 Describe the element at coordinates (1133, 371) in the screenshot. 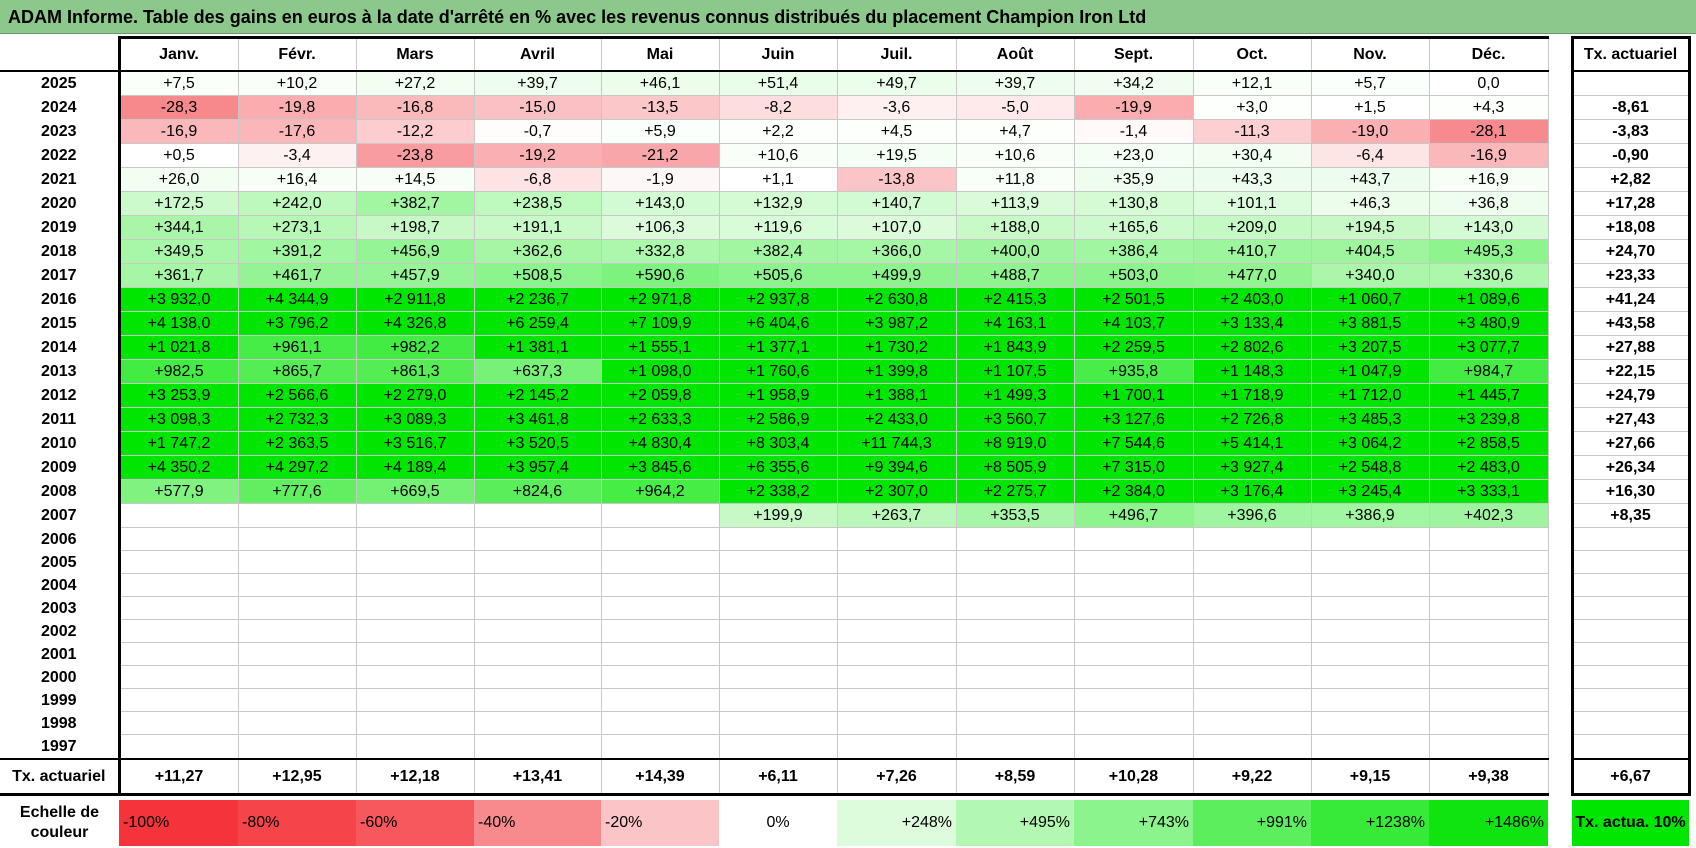

I see `gain-cell: +935,8` at that location.